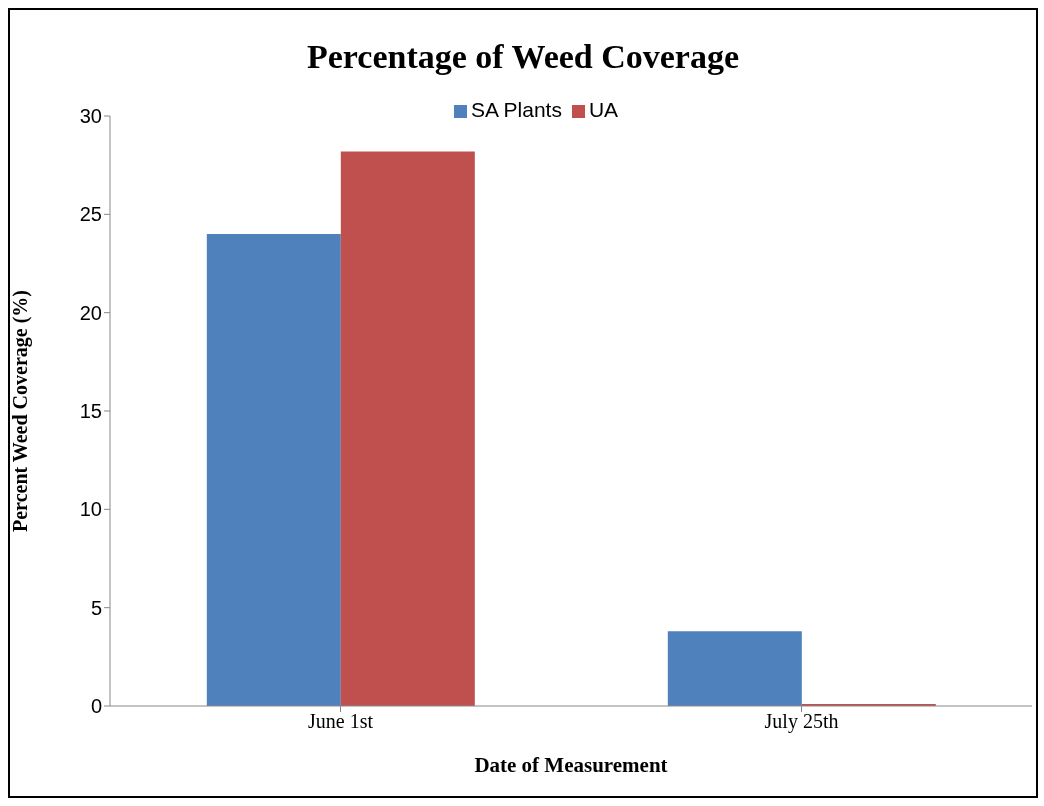 The width and height of the screenshot is (1044, 806). Describe the element at coordinates (96, 706) in the screenshot. I see `y-tick-label: 0` at that location.